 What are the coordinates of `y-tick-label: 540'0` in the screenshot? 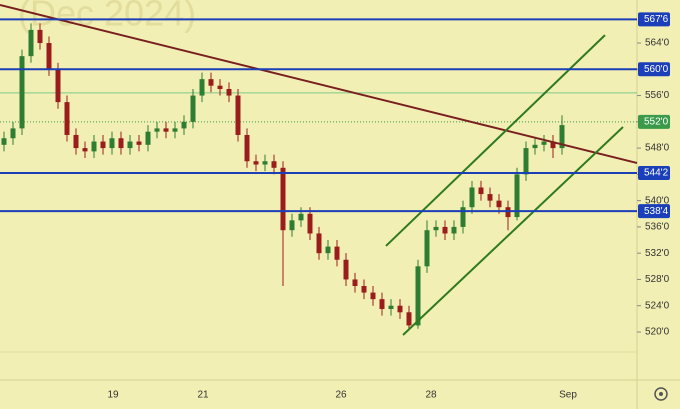 It's located at (657, 200).